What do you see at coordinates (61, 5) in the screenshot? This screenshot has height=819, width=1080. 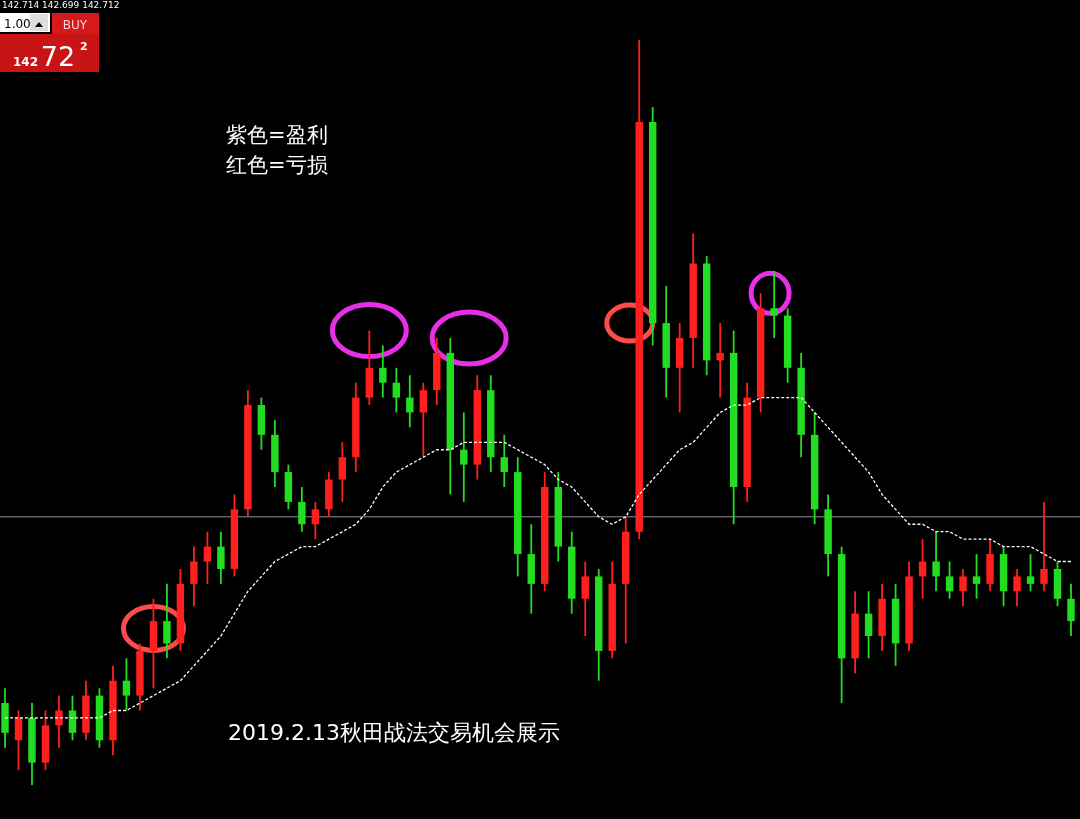 I see `annotation: 142.714 142.699 142.712` at bounding box center [61, 5].